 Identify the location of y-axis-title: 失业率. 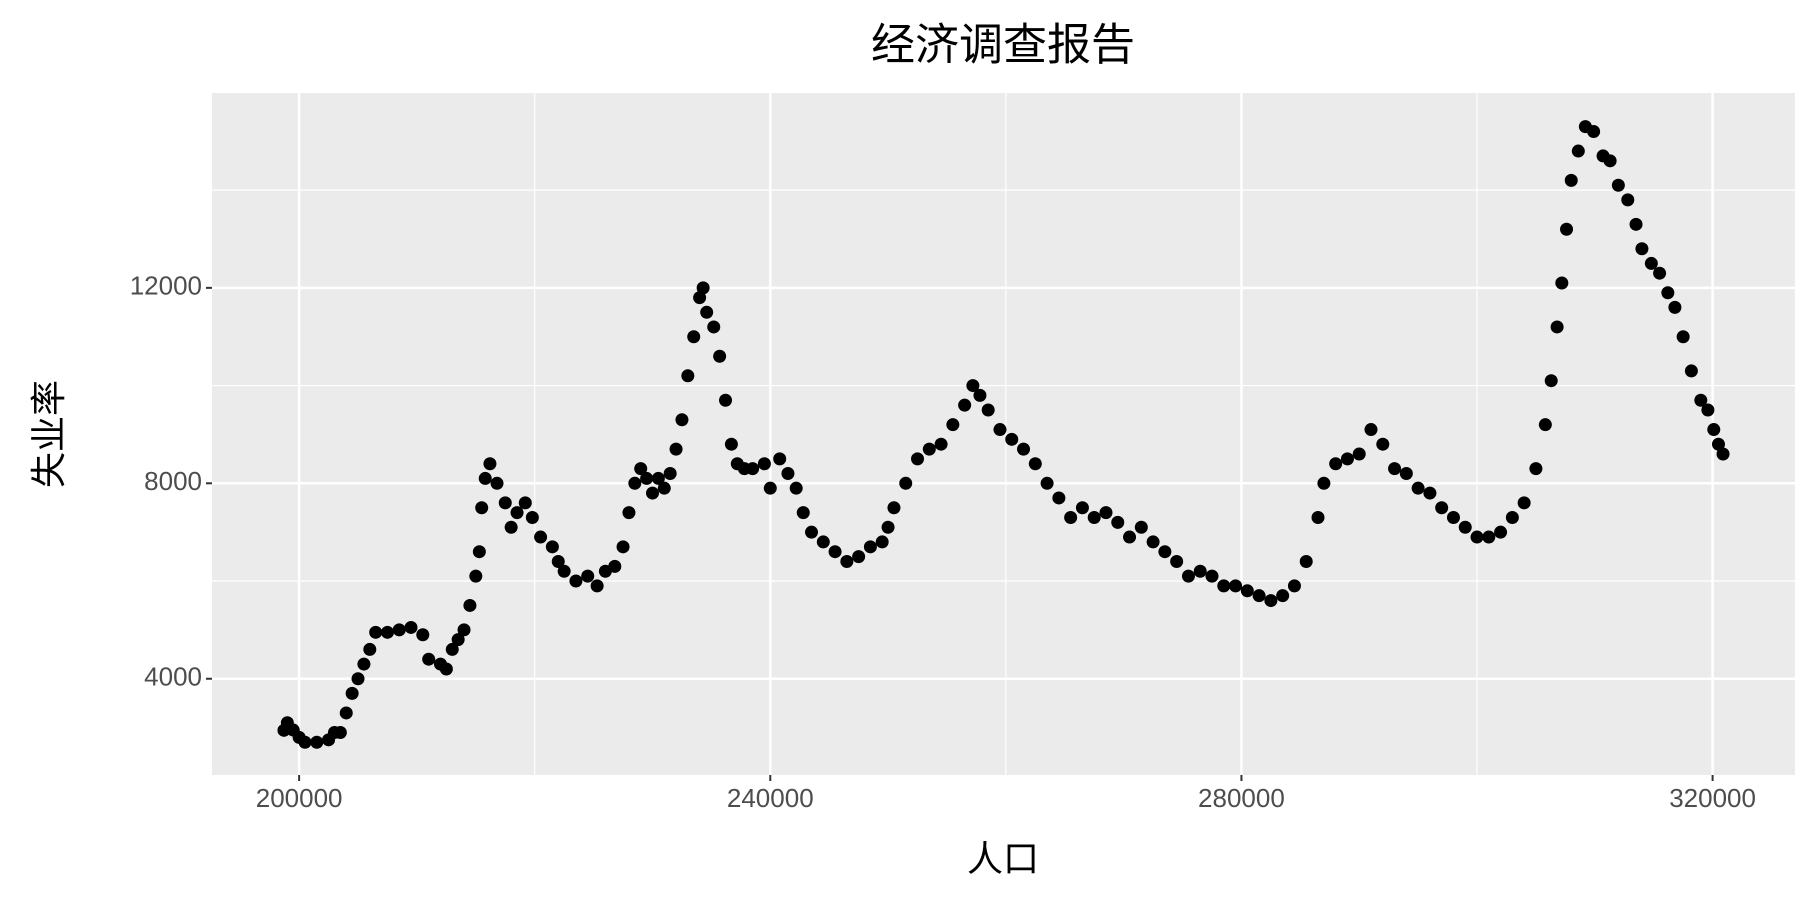
(49, 434).